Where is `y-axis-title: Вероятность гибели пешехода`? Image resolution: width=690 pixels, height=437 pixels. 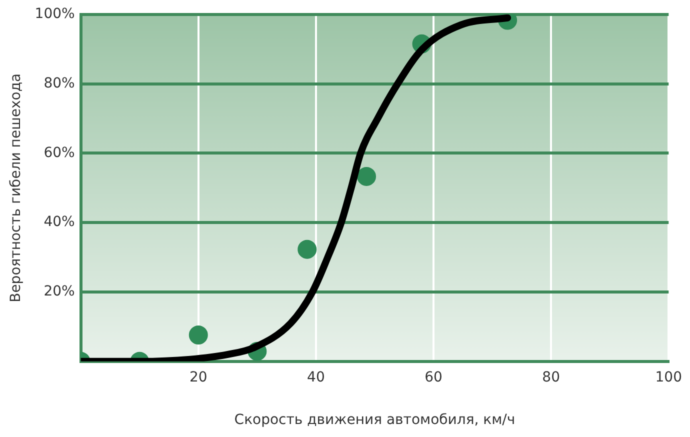
y-axis-title: Вероятность гибели пешехода is located at coordinates (16, 187).